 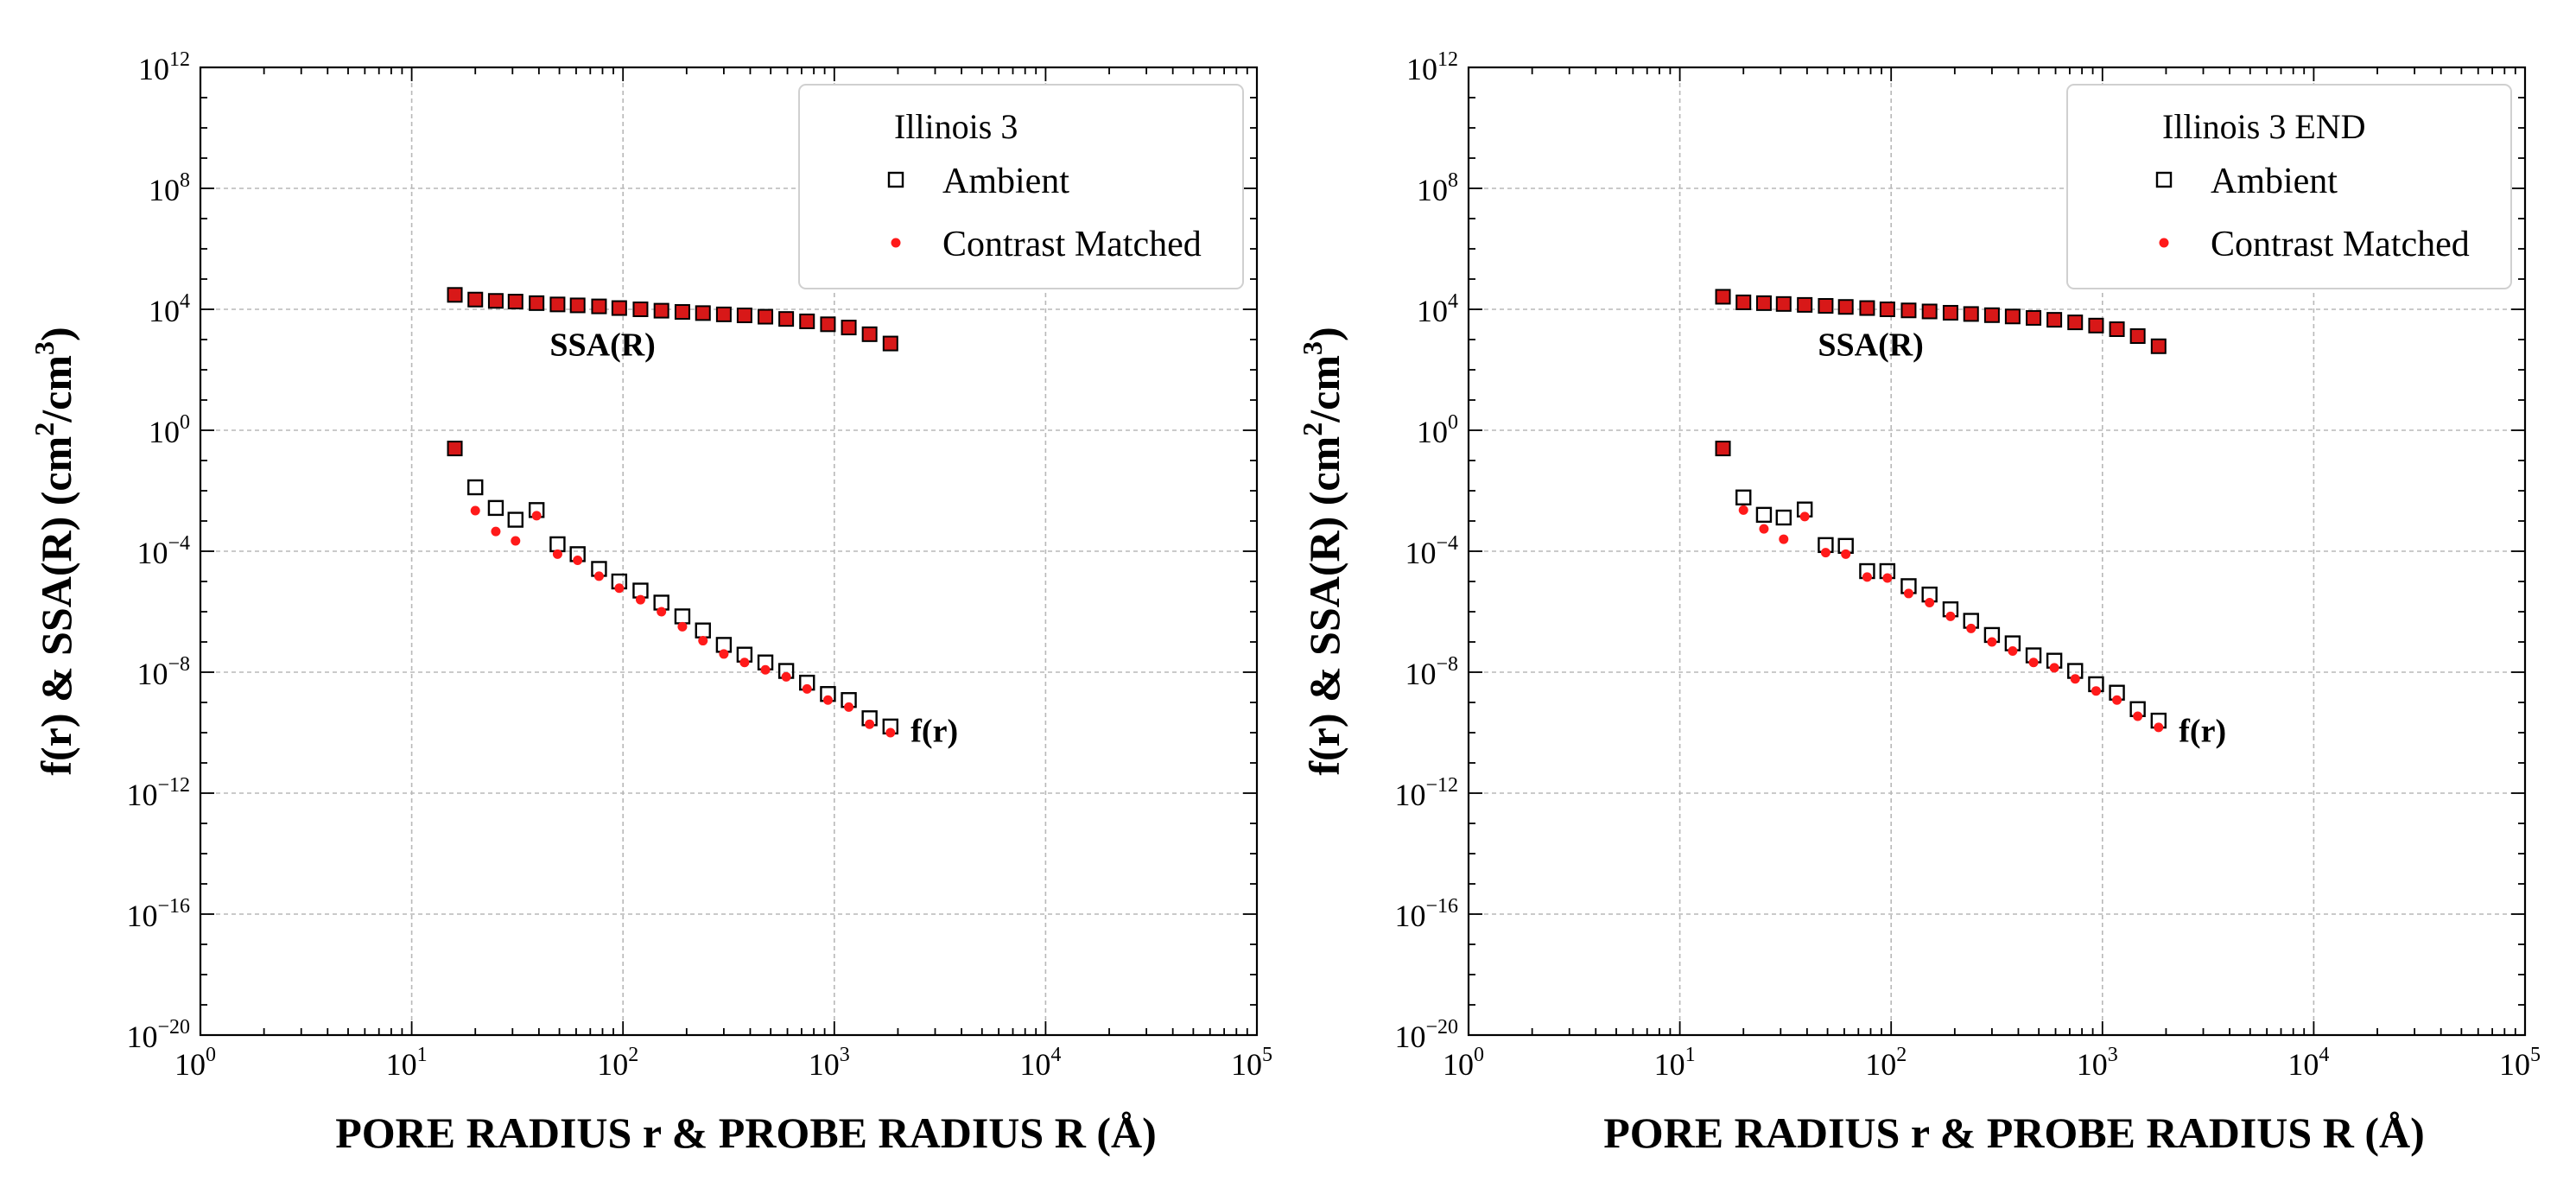 I want to click on y-tick-label: 10¹², so click(x=1432, y=67).